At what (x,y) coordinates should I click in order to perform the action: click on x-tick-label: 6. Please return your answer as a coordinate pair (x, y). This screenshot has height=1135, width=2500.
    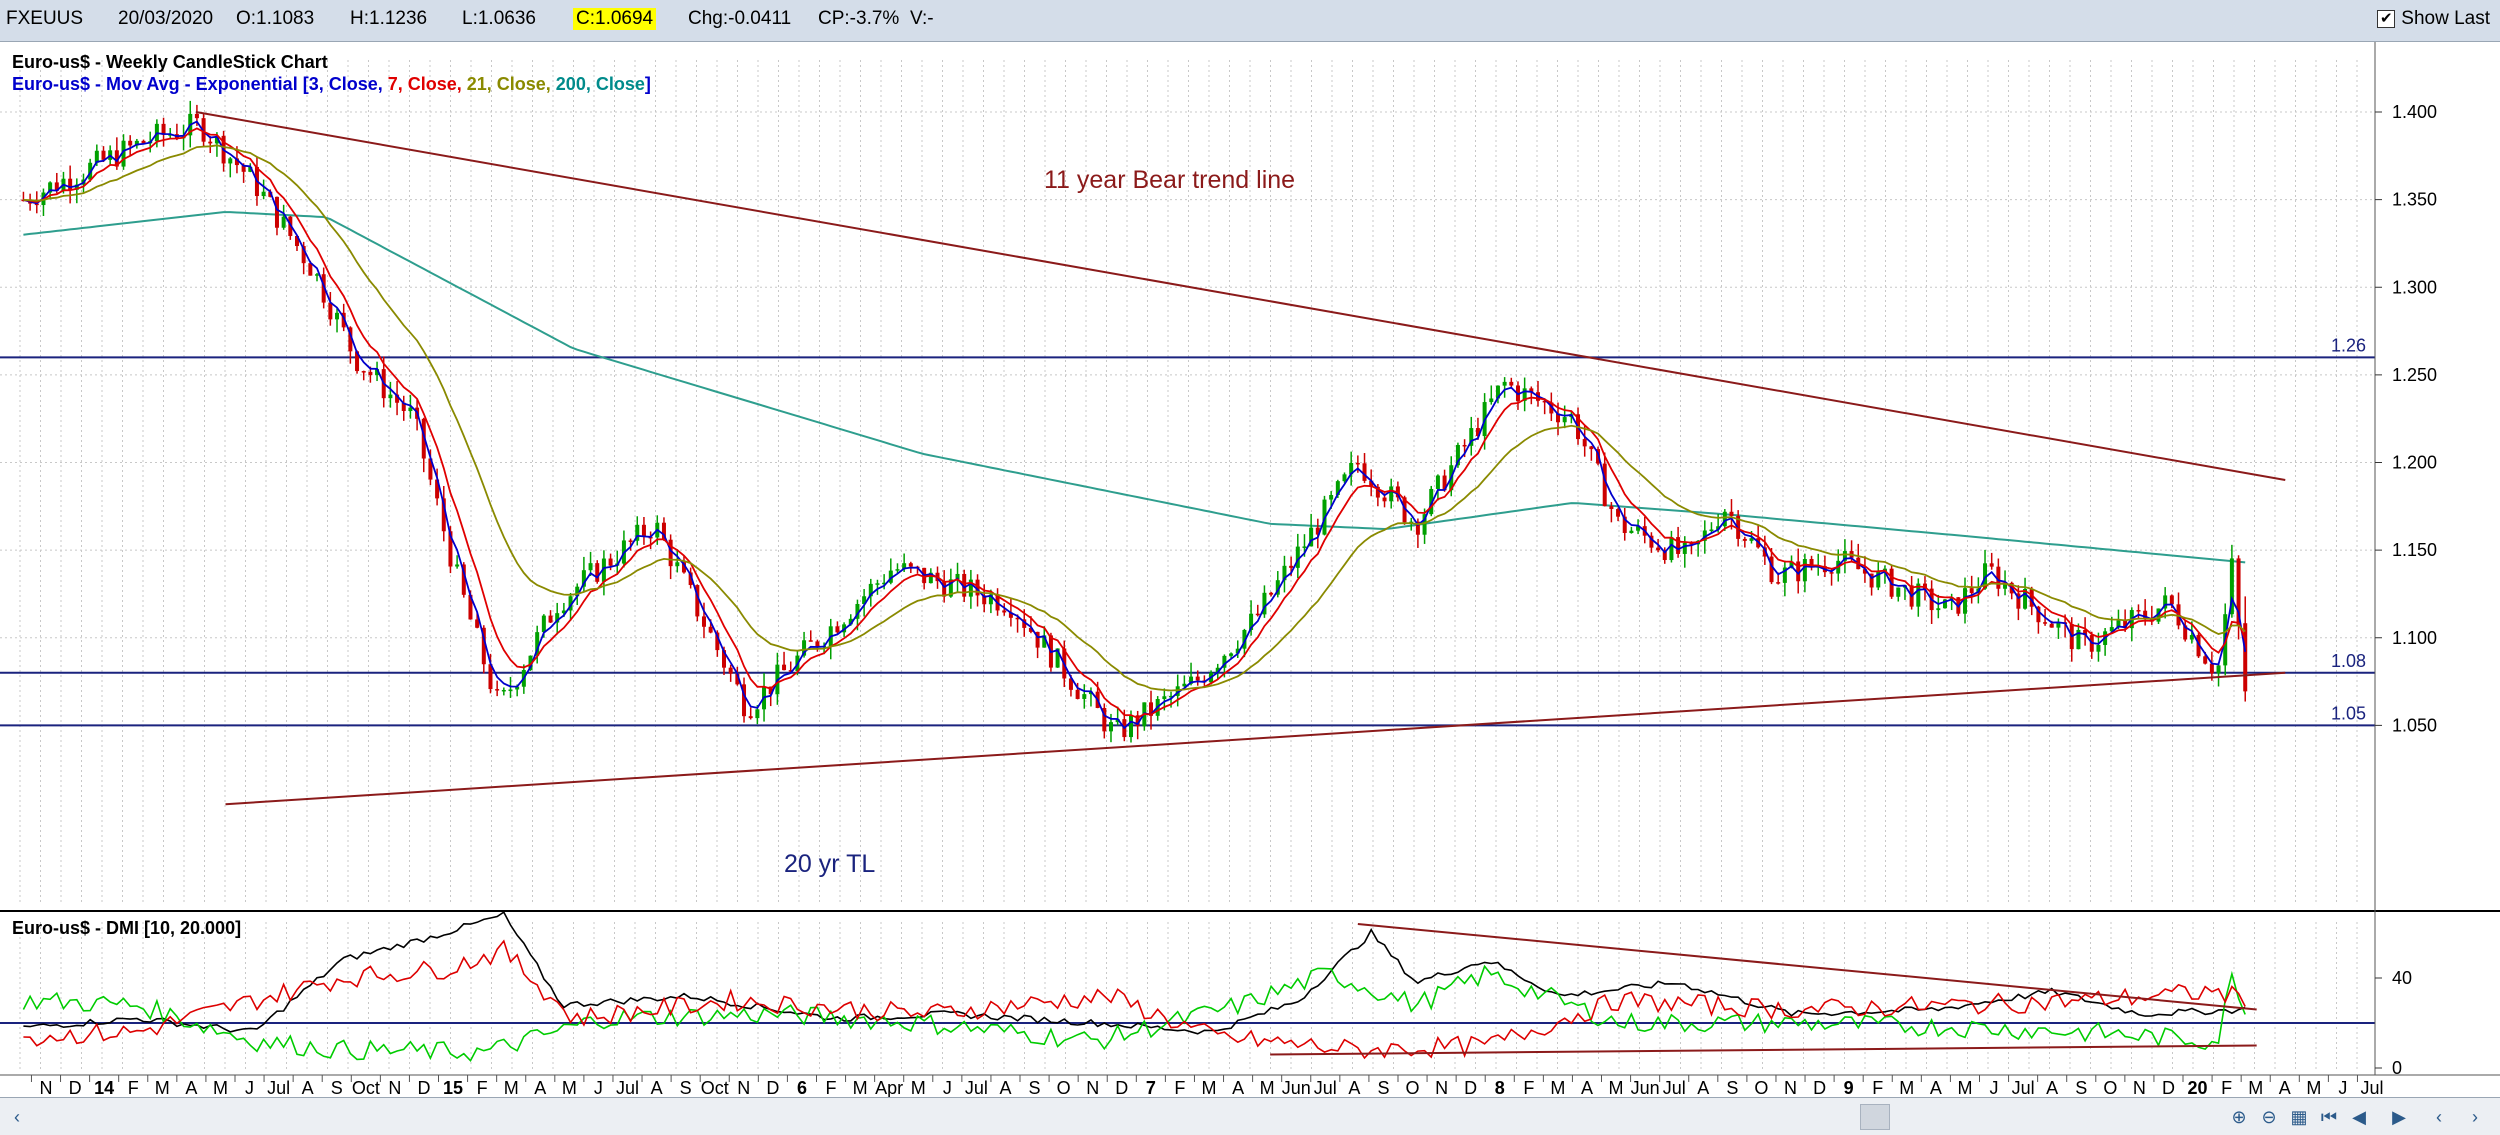
    Looking at the image, I should click on (802, 1087).